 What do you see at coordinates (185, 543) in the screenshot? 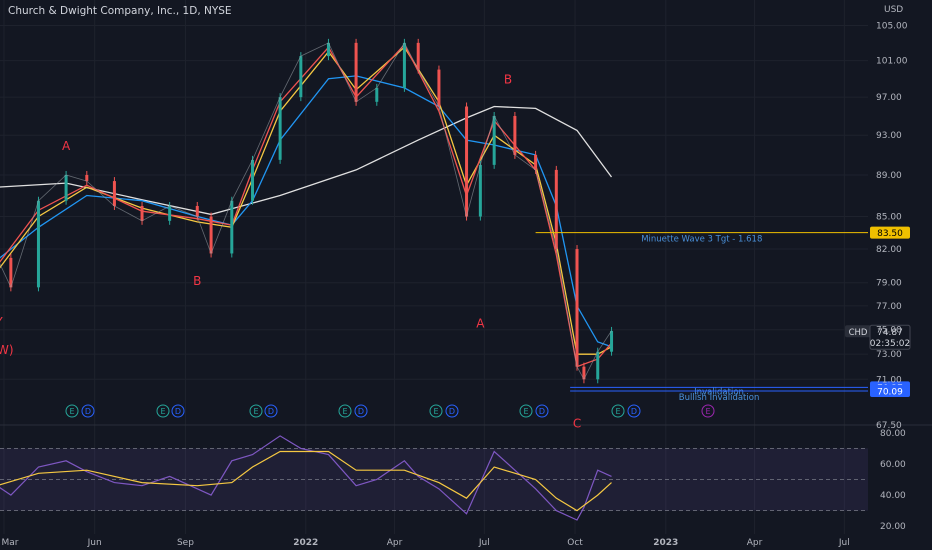
I see `time-tick-label: Sep` at bounding box center [185, 543].